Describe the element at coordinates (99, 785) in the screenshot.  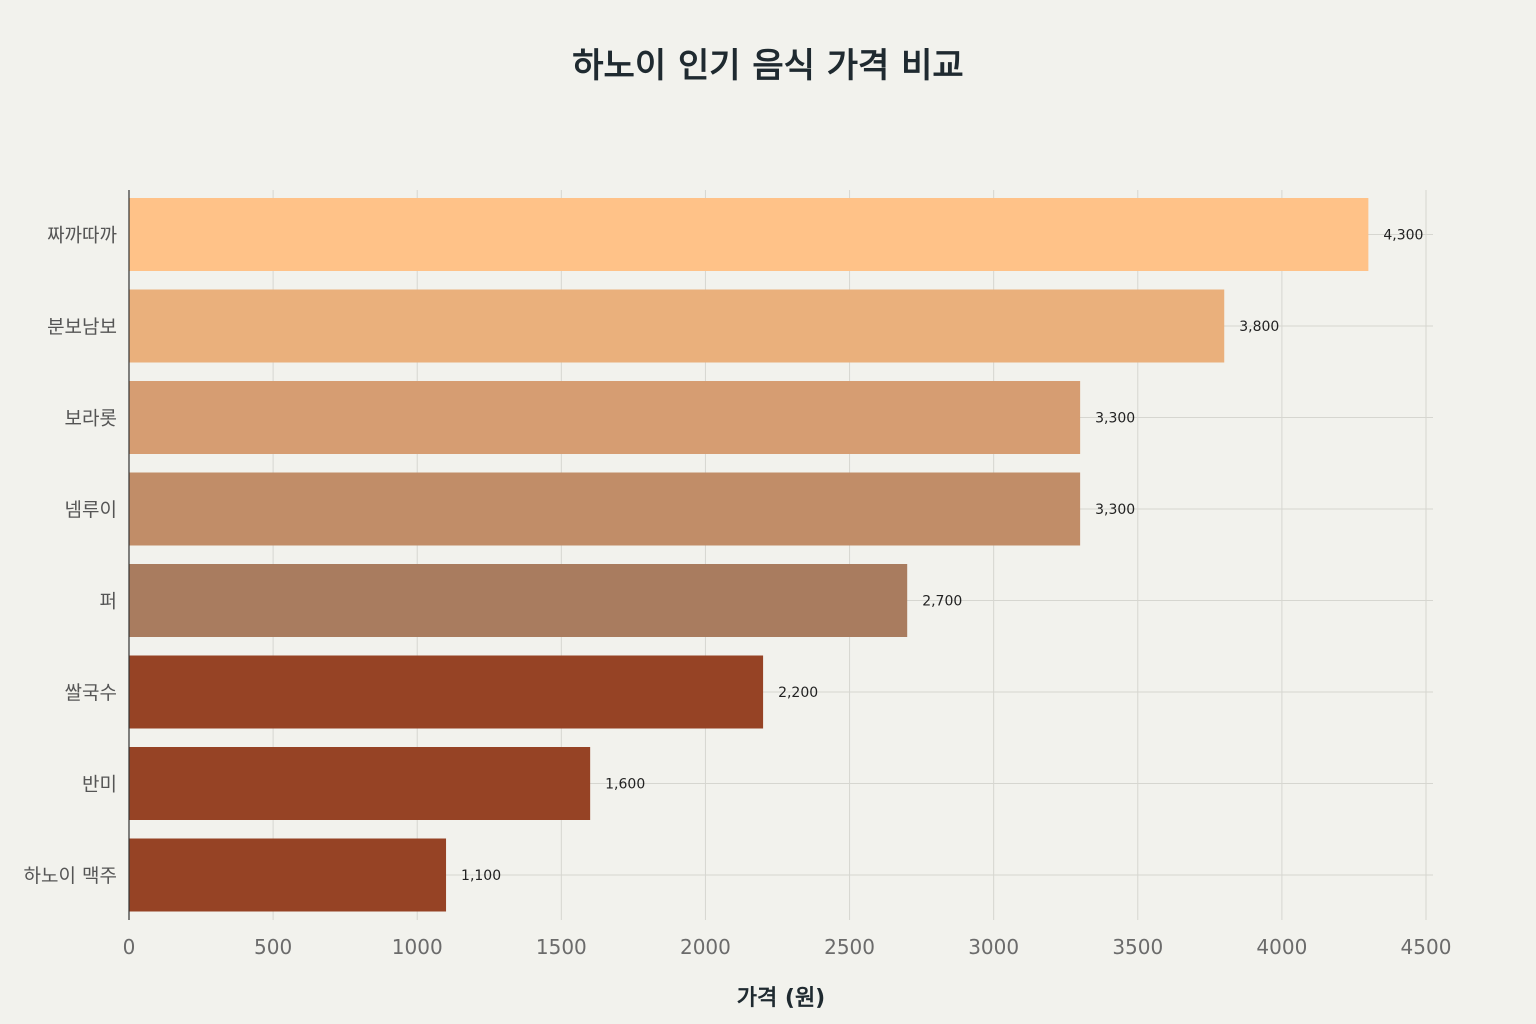
I see `category-label: 반미` at that location.